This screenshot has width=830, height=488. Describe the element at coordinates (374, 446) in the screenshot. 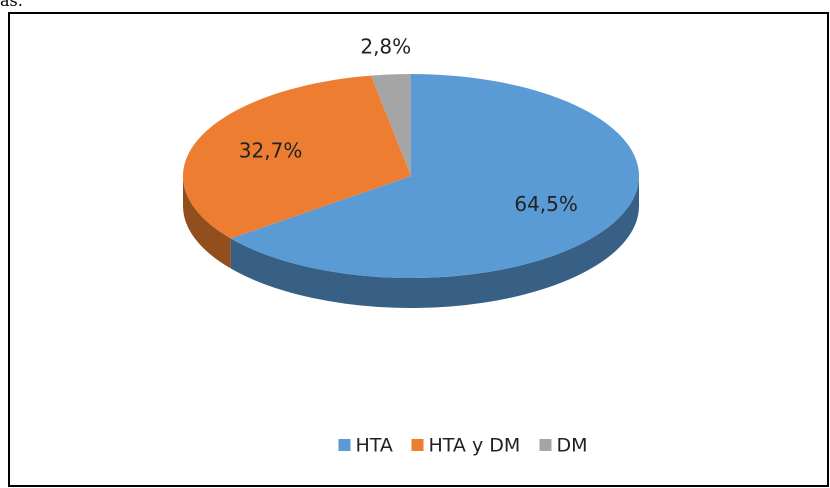

I see `legend-label: HTA` at that location.